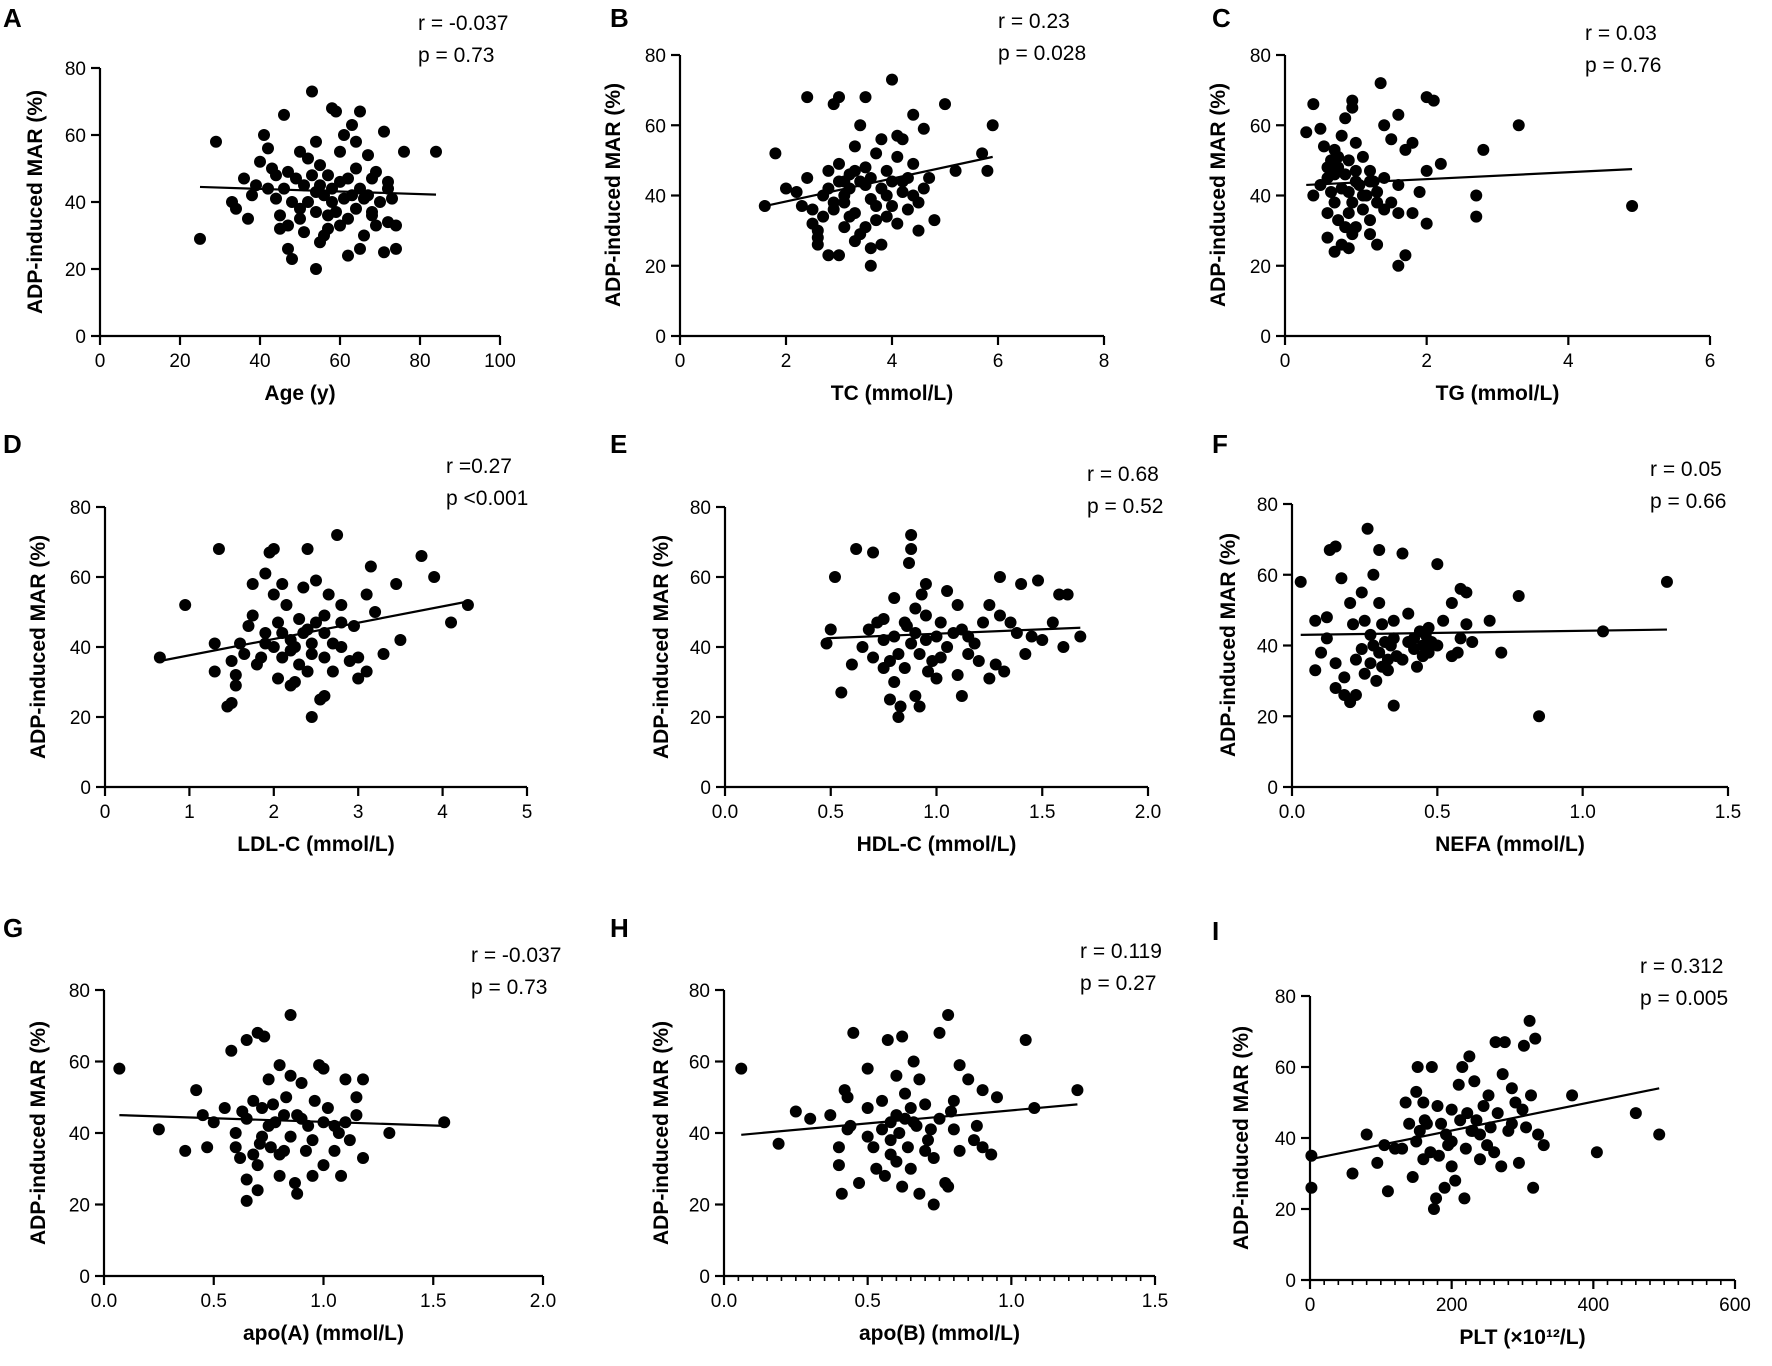 This screenshot has height=1366, width=1772. What do you see at coordinates (527, 812) in the screenshot?
I see `x-tick-label-d: 5` at bounding box center [527, 812].